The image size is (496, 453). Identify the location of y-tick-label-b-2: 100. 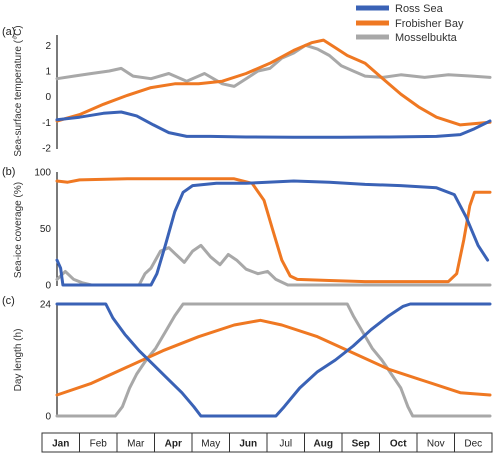
(42, 173).